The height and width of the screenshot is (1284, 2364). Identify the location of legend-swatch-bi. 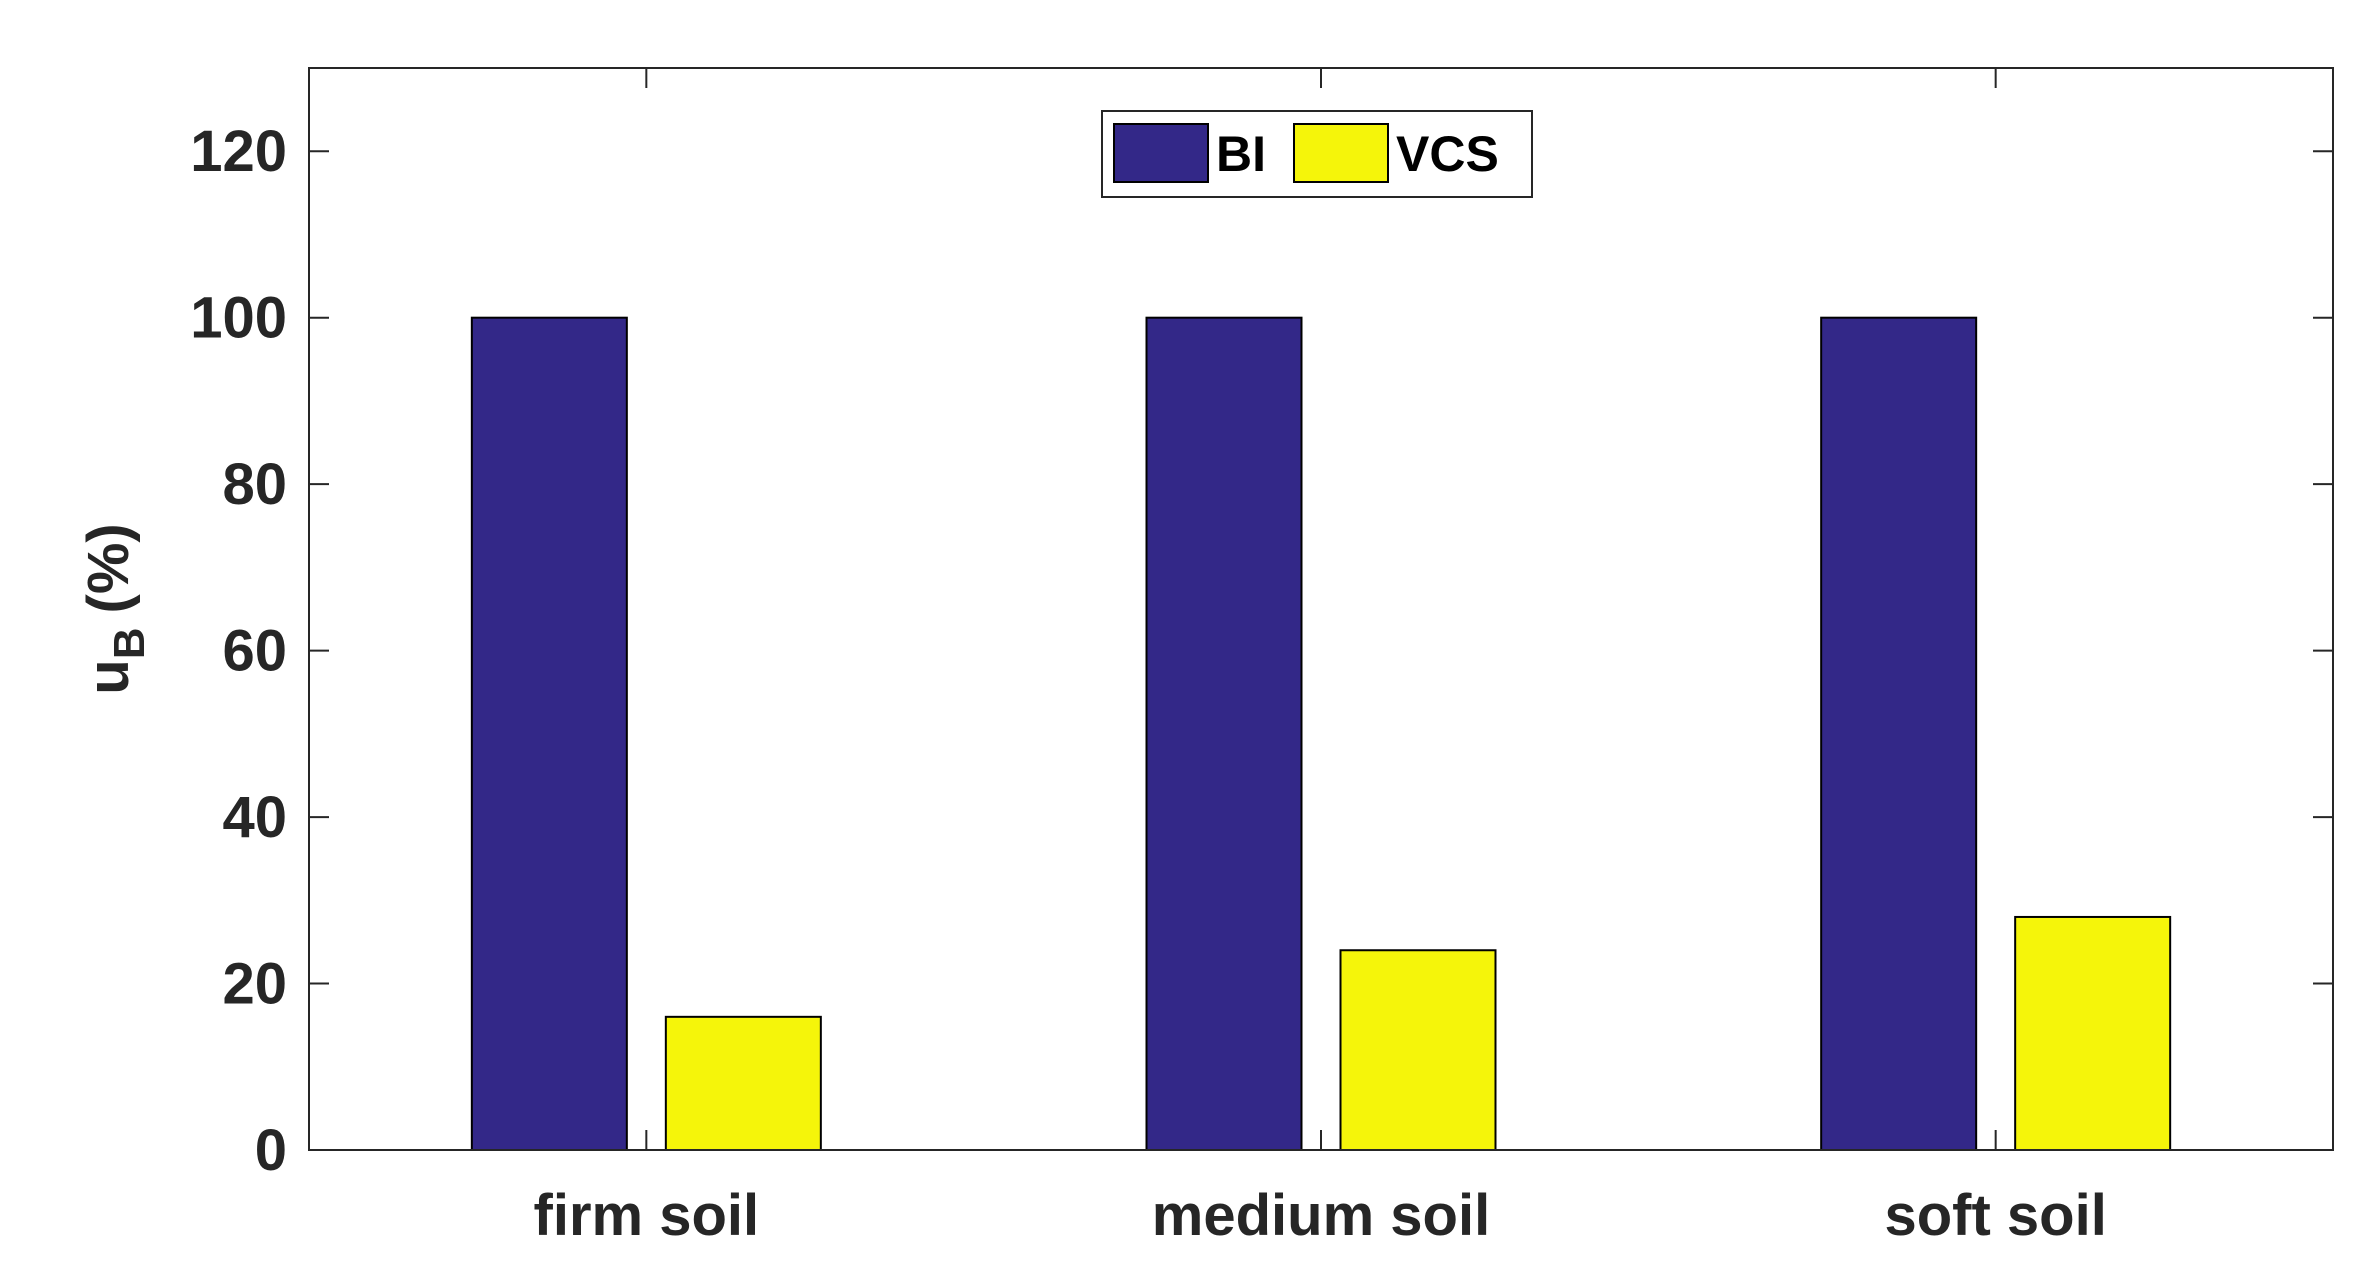
(1161, 153).